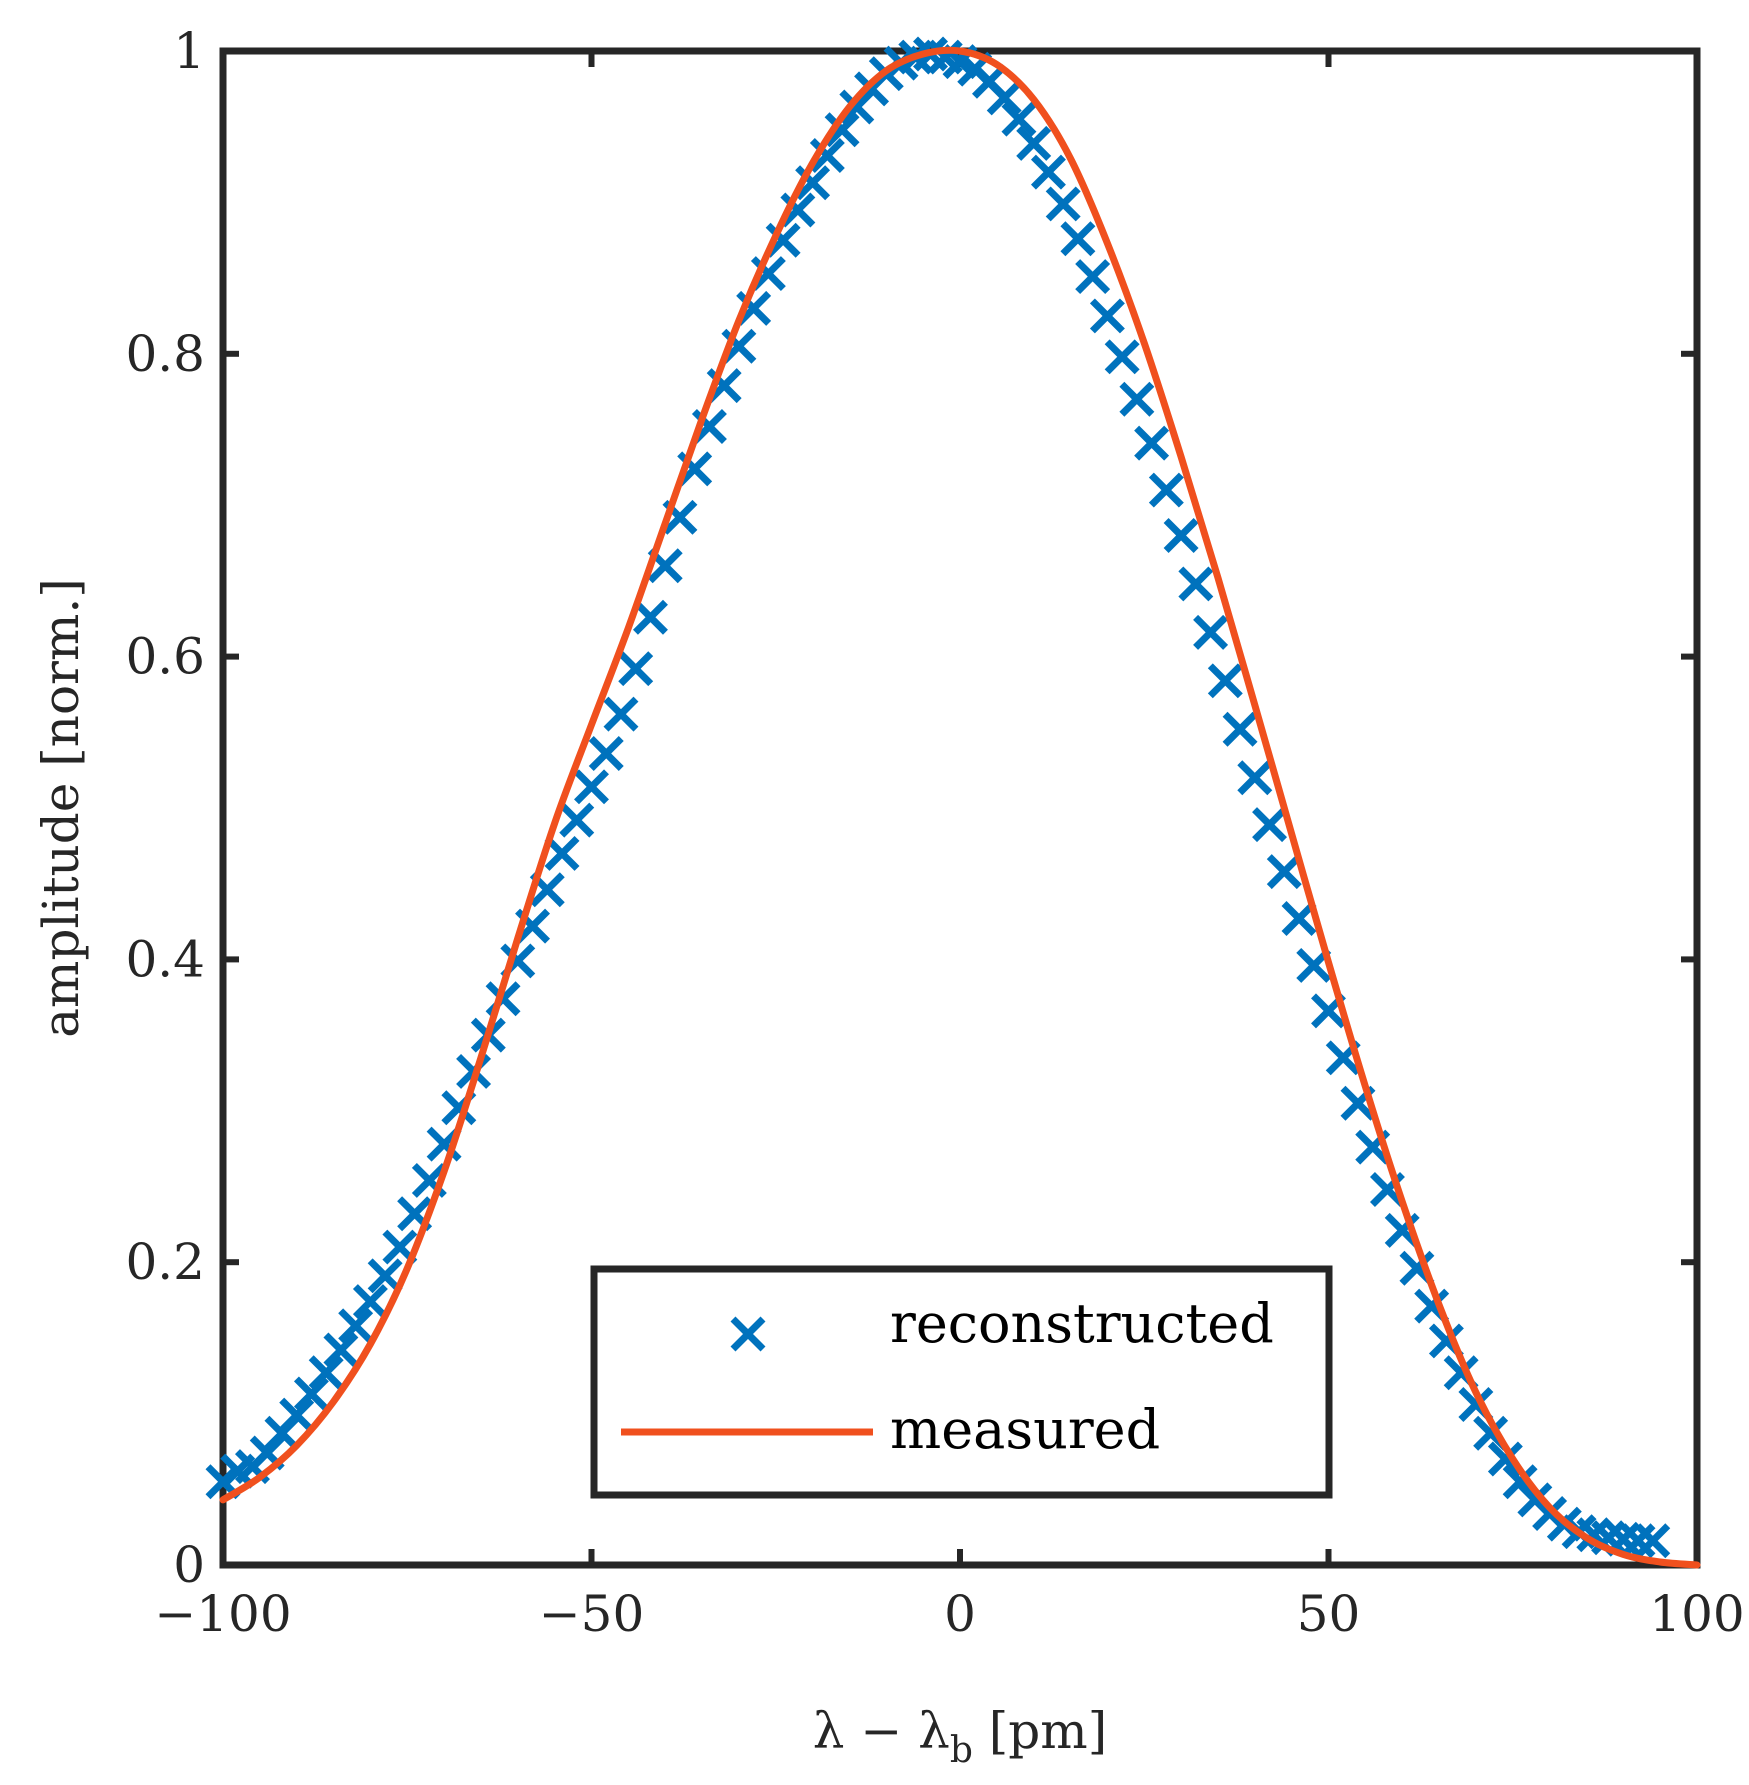  I want to click on x-axis-label-unit: [pm], so click(1040, 1731).